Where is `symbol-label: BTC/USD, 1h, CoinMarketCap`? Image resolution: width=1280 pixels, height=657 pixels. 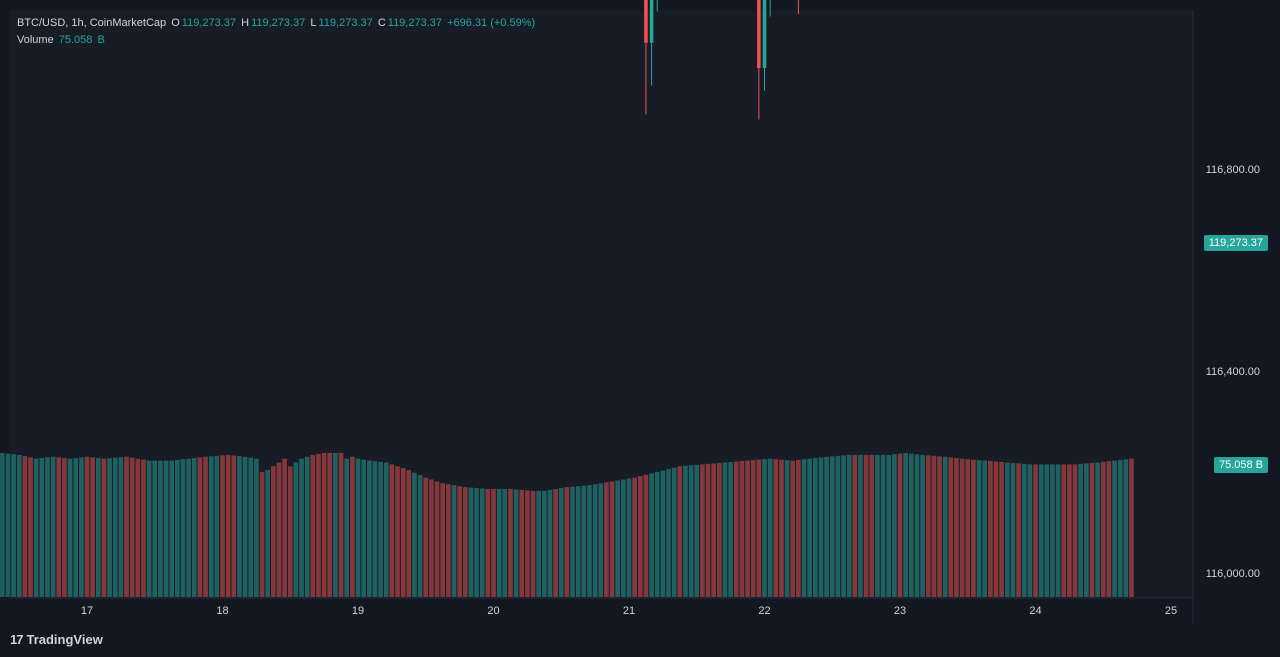 symbol-label: BTC/USD, 1h, CoinMarketCap is located at coordinates (92, 23).